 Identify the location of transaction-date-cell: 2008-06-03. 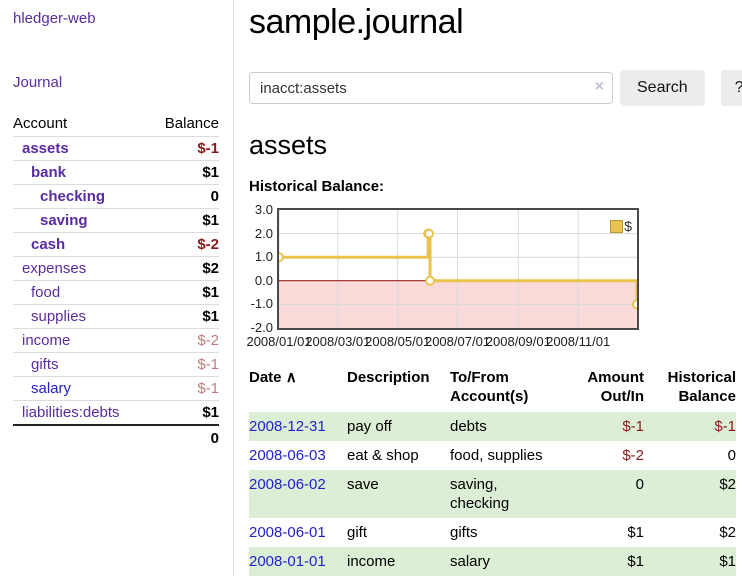
(298, 455).